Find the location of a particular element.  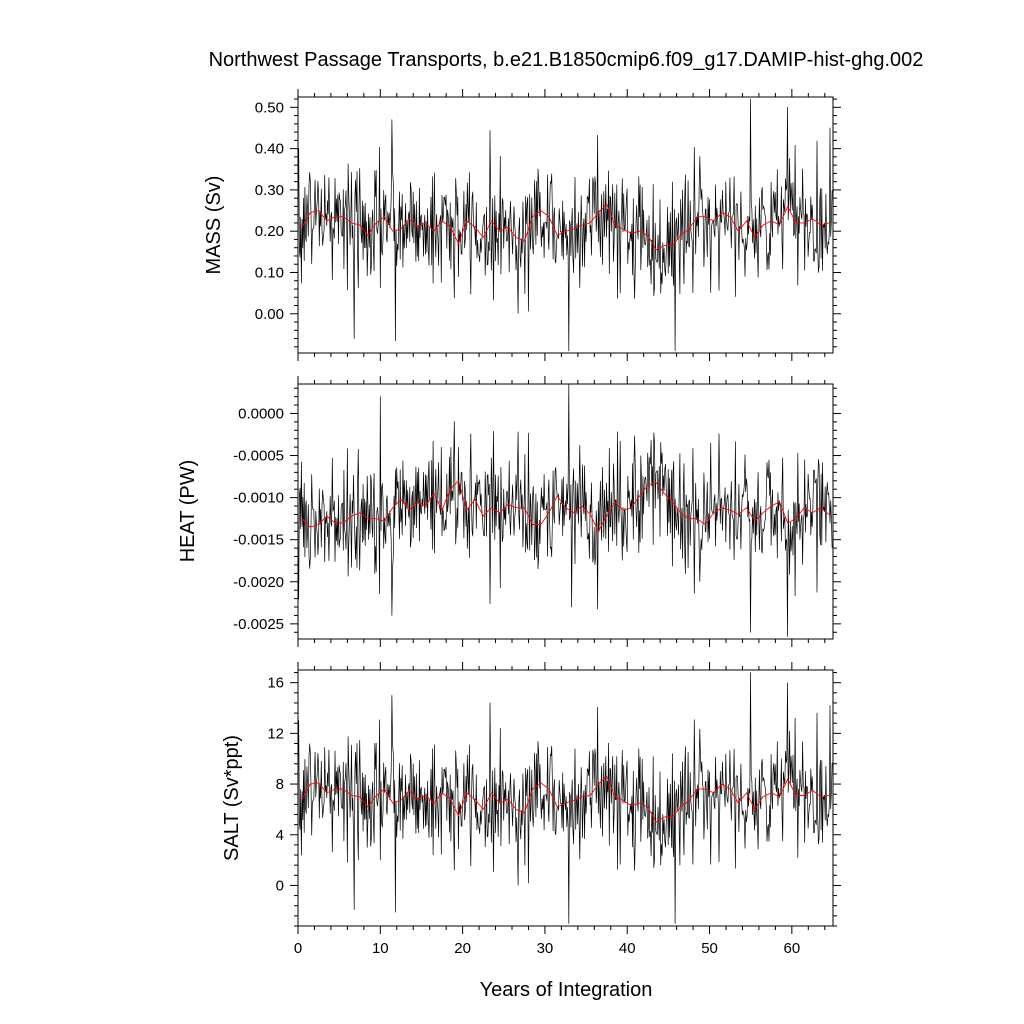

salt-series is located at coordinates (565, 798).